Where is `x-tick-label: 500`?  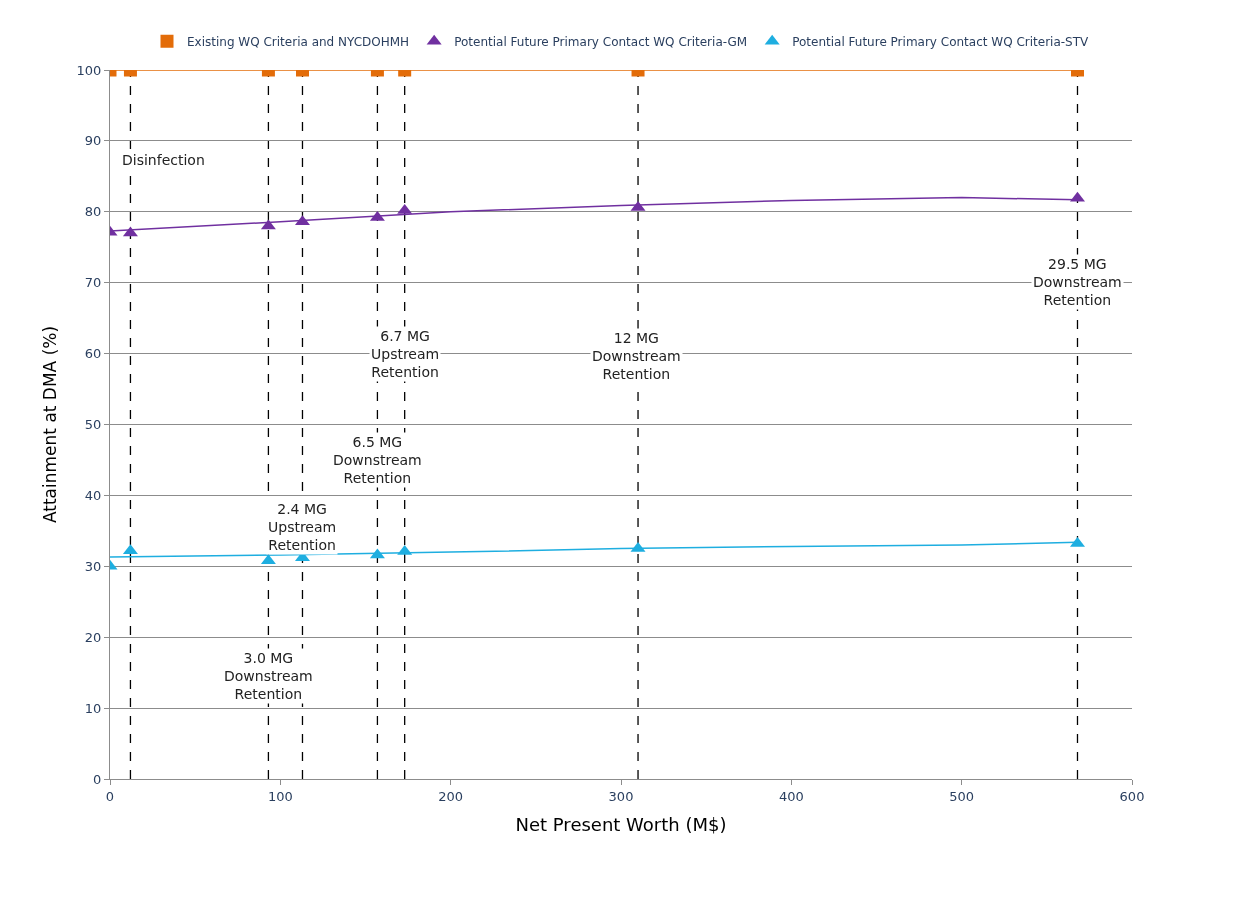 x-tick-label: 500 is located at coordinates (962, 796).